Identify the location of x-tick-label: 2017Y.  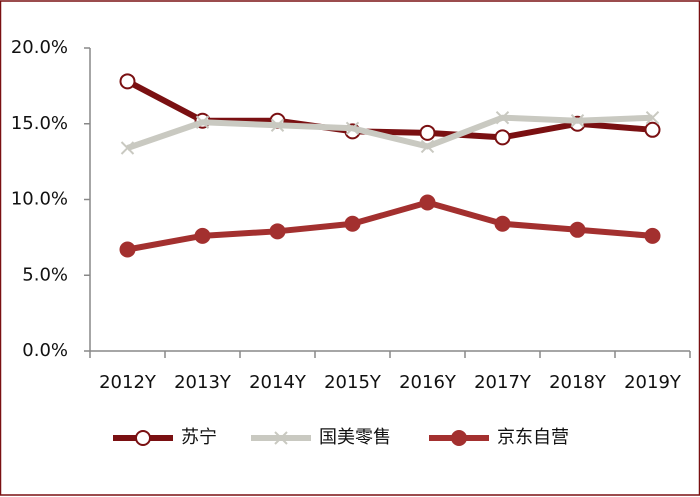
(503, 382).